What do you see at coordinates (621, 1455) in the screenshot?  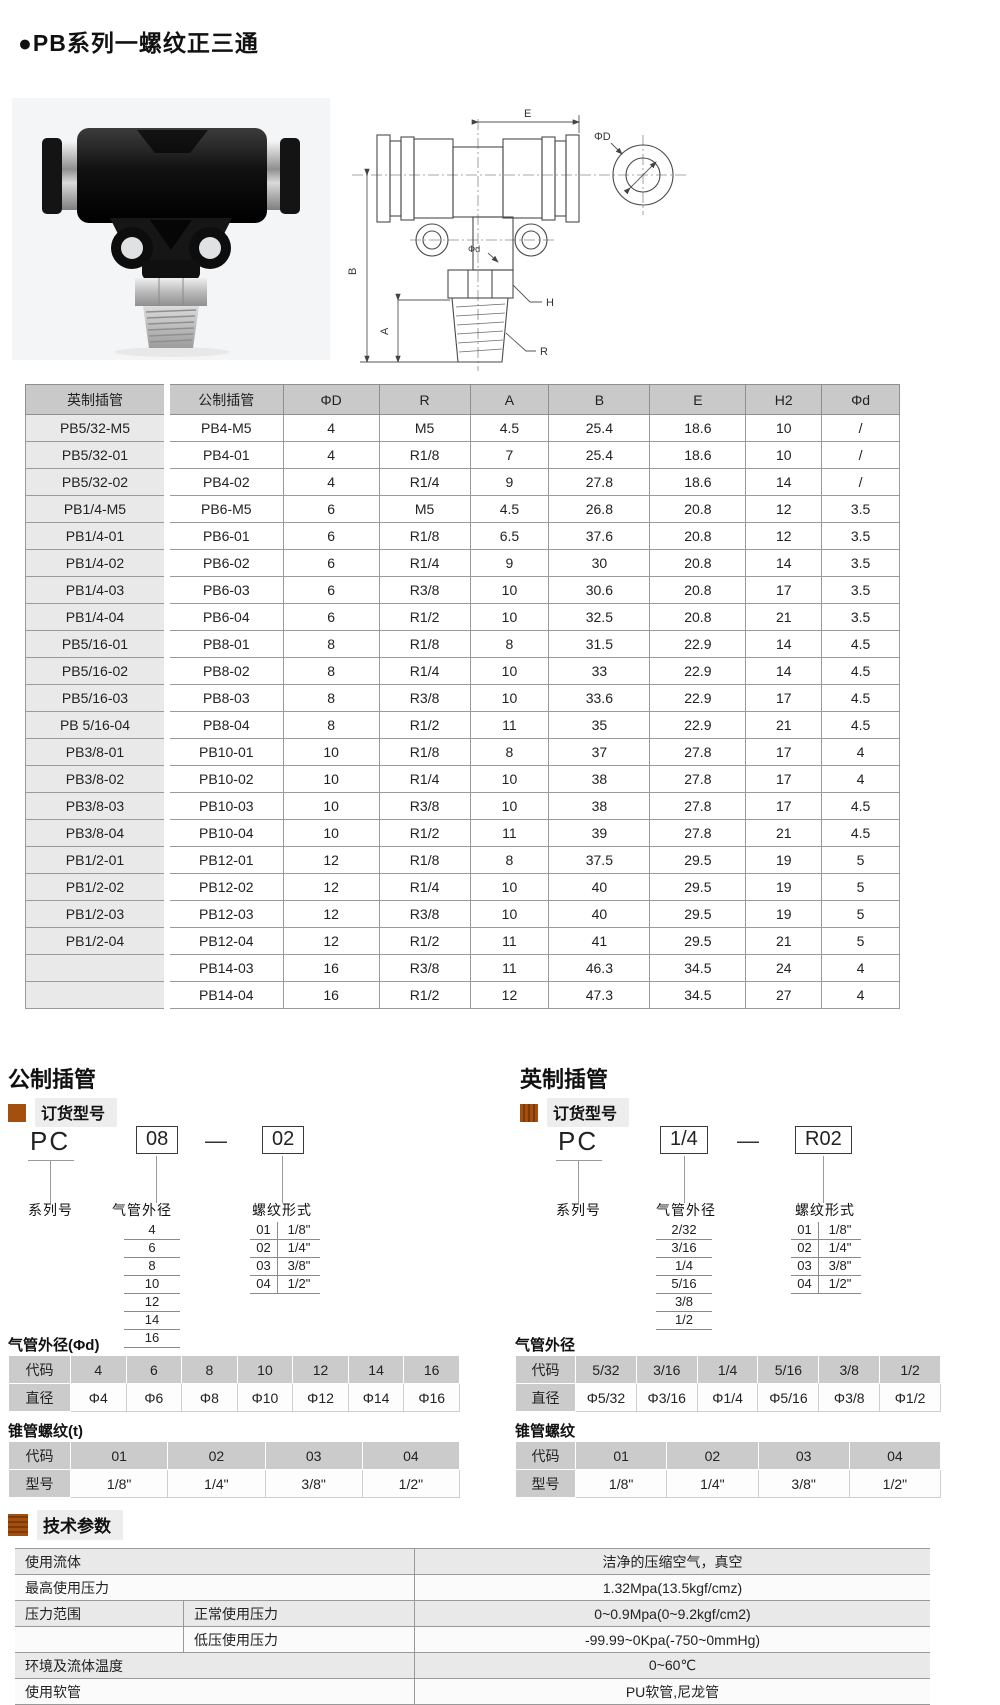 I see `table-cell: 01` at bounding box center [621, 1455].